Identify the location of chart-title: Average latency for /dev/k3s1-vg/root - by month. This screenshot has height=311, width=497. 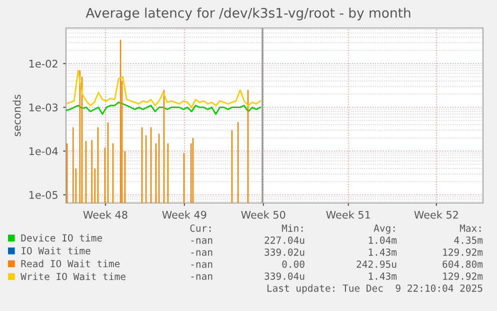
(248, 14).